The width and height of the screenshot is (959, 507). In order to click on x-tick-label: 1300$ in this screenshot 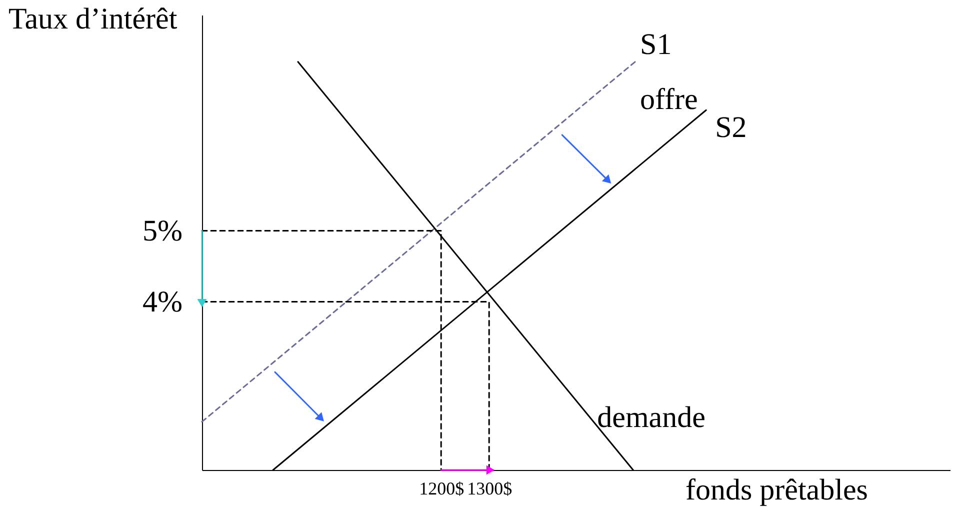, I will do `click(489, 488)`.